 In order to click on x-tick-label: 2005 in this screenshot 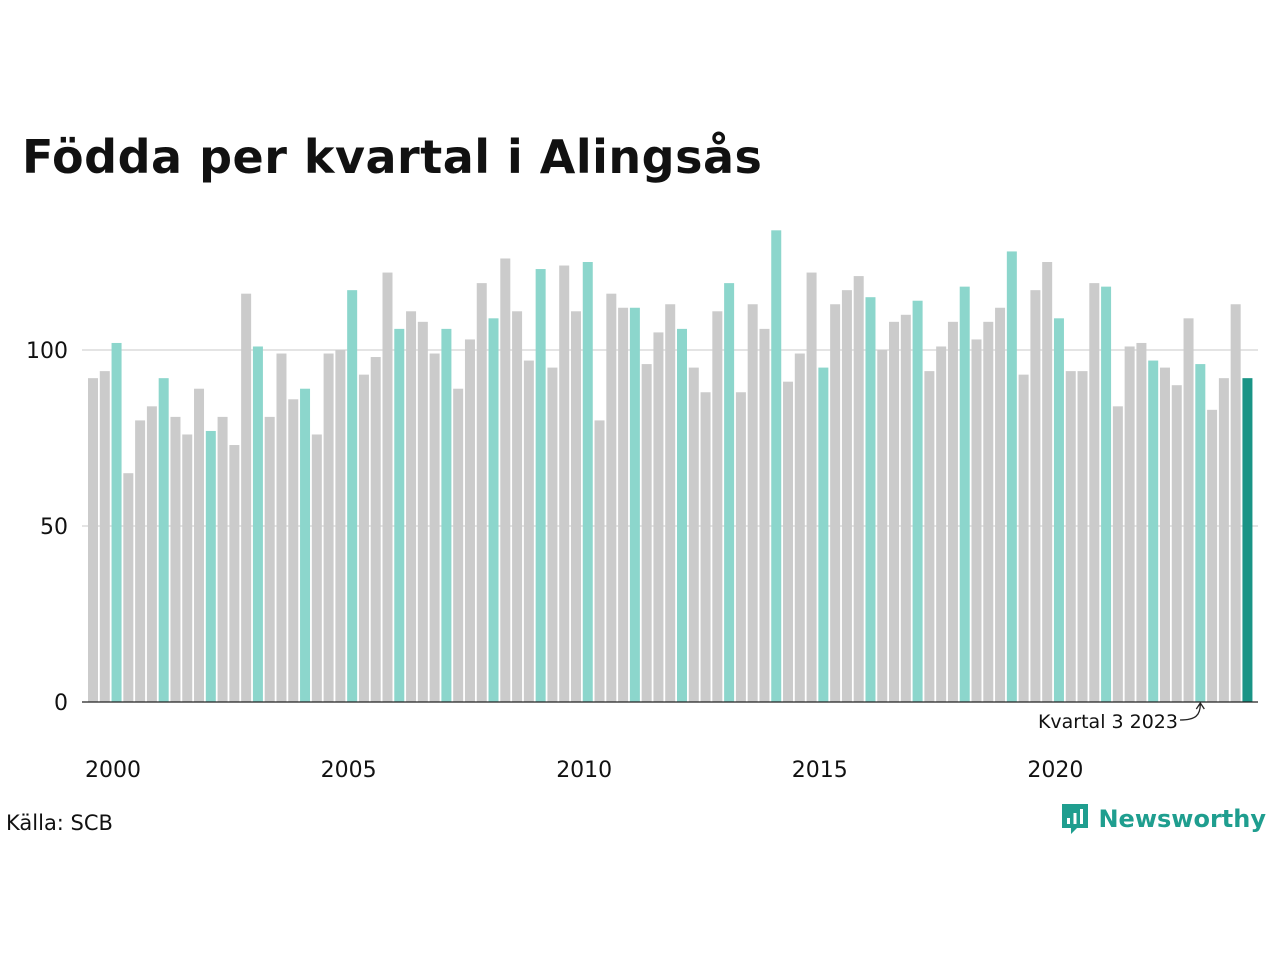, I will do `click(349, 770)`.